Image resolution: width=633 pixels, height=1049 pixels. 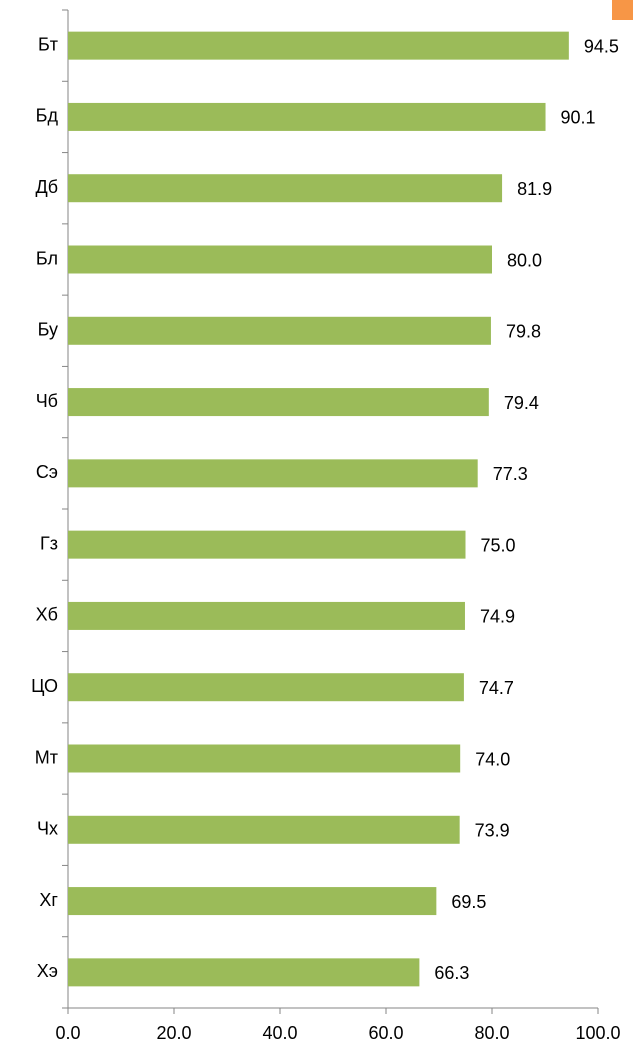 I want to click on data-label: 74.7, so click(x=496, y=688).